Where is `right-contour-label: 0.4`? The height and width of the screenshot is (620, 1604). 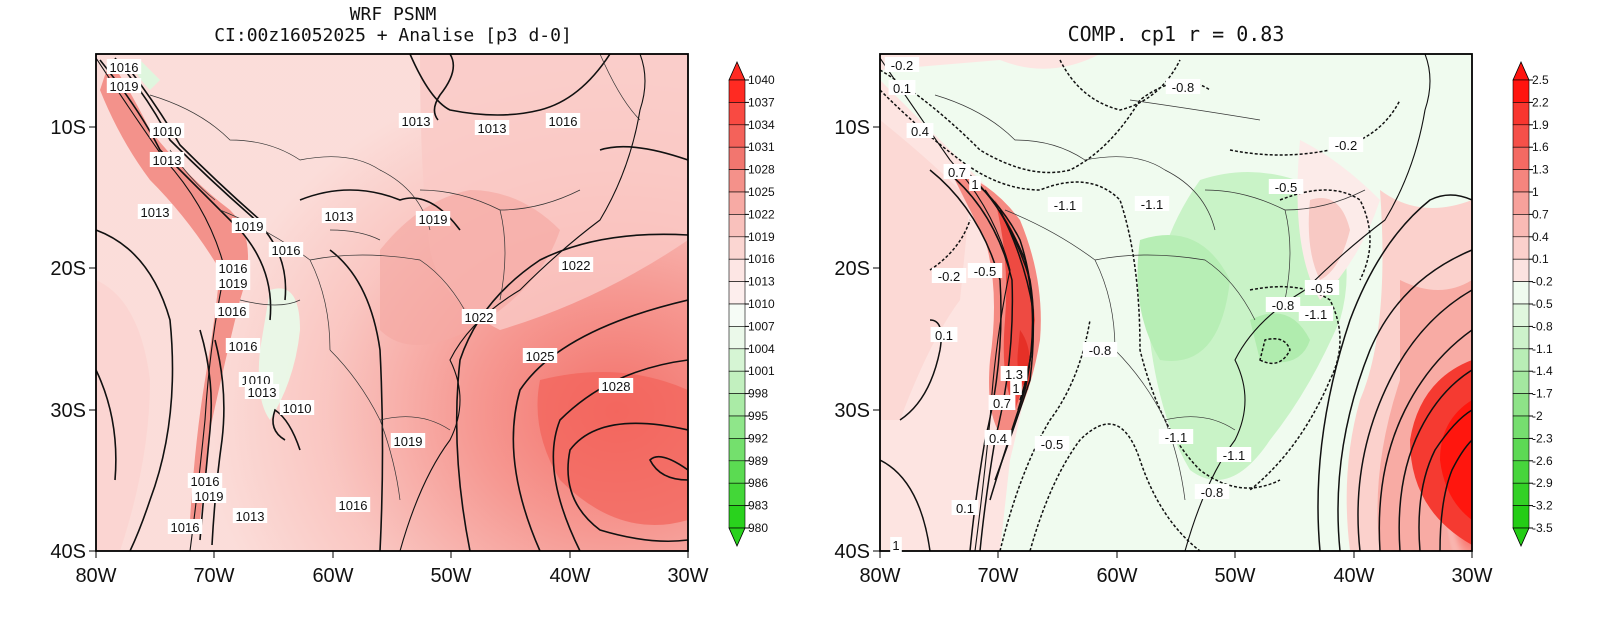
right-contour-label: 0.4 is located at coordinates (920, 131).